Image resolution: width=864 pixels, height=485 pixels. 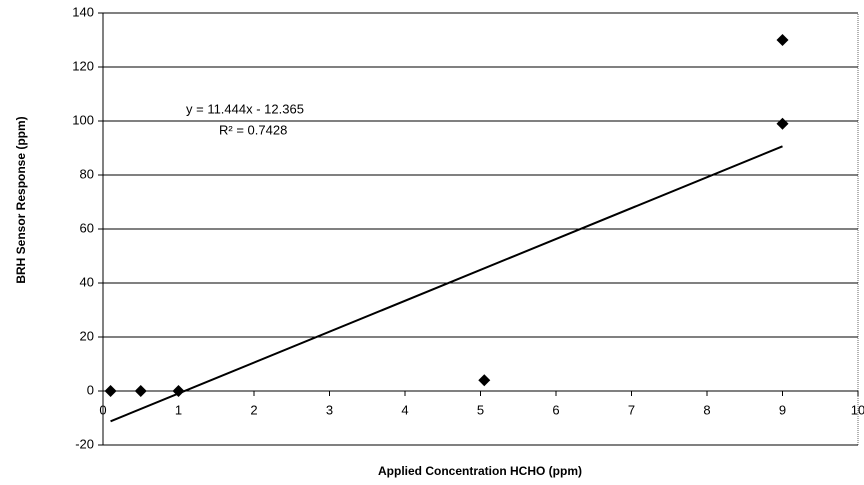 What do you see at coordinates (84, 443) in the screenshot?
I see `y-tick-label: -20` at bounding box center [84, 443].